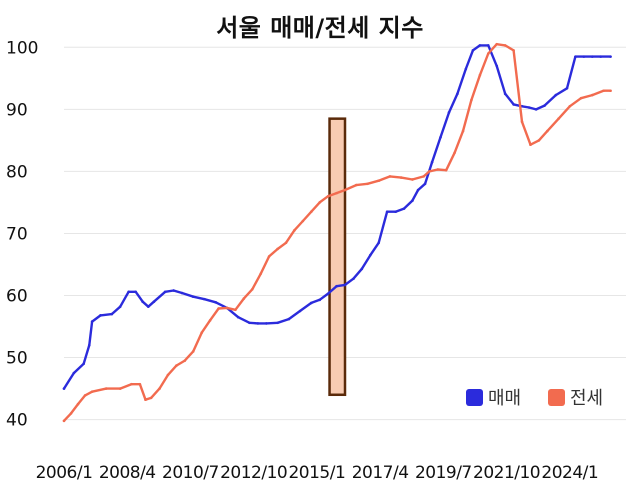  What do you see at coordinates (64, 473) in the screenshot?
I see `x-tick-label: 2006/1` at bounding box center [64, 473].